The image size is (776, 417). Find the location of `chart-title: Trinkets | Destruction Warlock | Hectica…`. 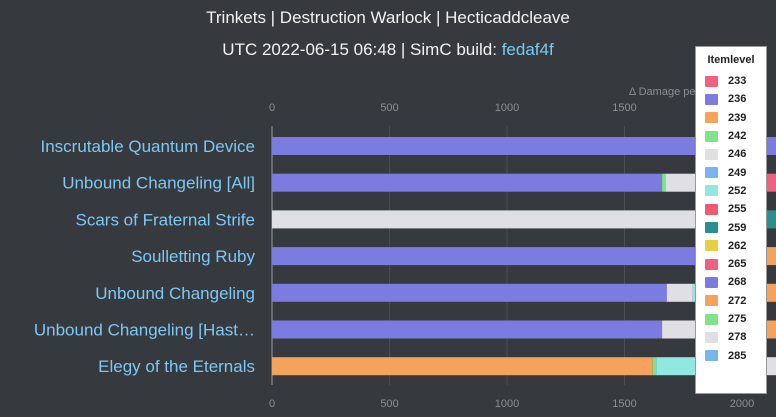

chart-title: Trinkets | Destruction Warlock | Hectica… is located at coordinates (388, 17).